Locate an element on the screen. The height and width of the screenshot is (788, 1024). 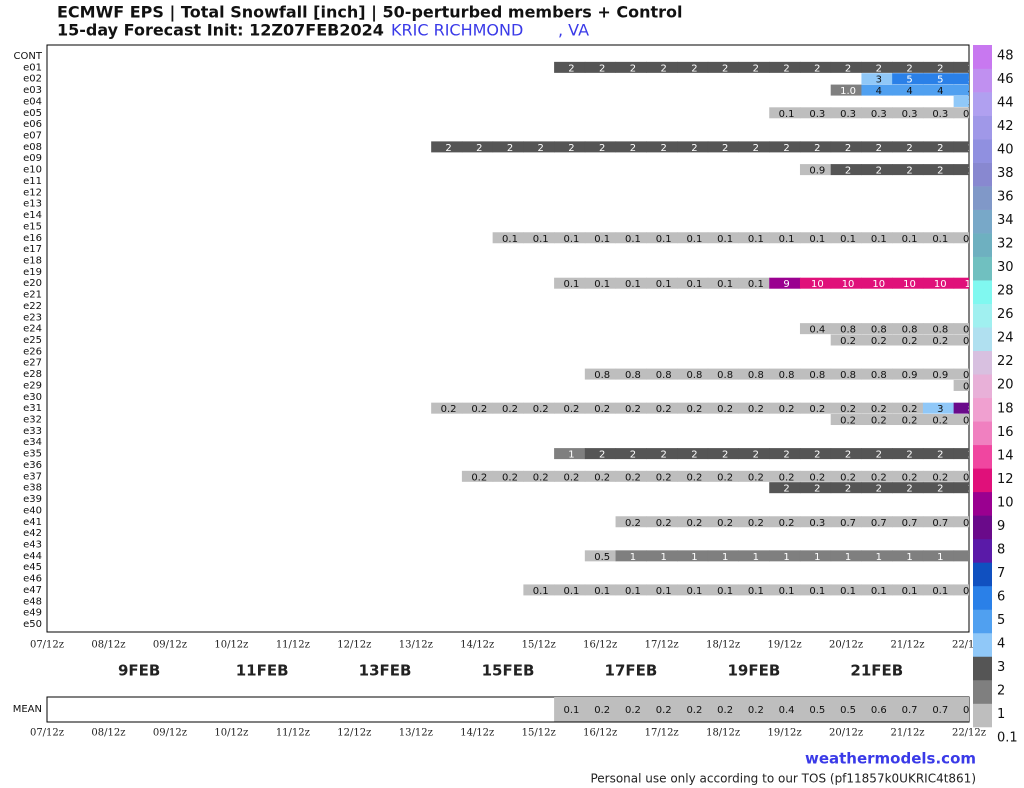
cell-value-label: 1 is located at coordinates (848, 557).